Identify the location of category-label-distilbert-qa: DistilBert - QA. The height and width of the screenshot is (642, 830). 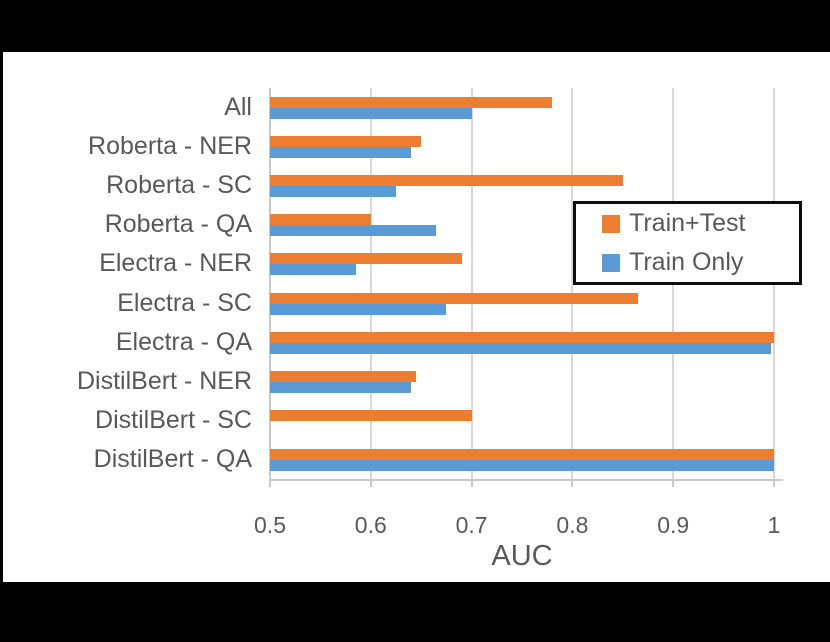
(172, 458).